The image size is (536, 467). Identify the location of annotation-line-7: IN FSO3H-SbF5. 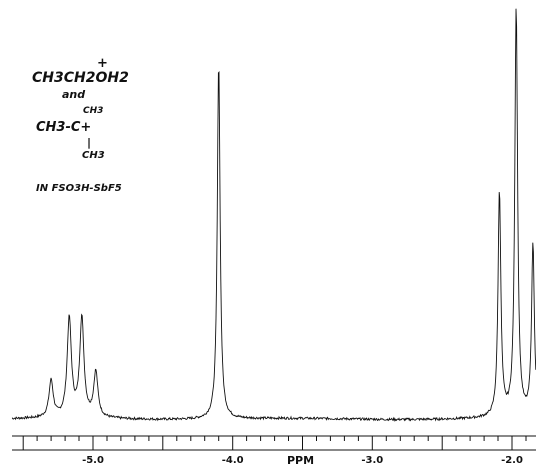
(79, 188).